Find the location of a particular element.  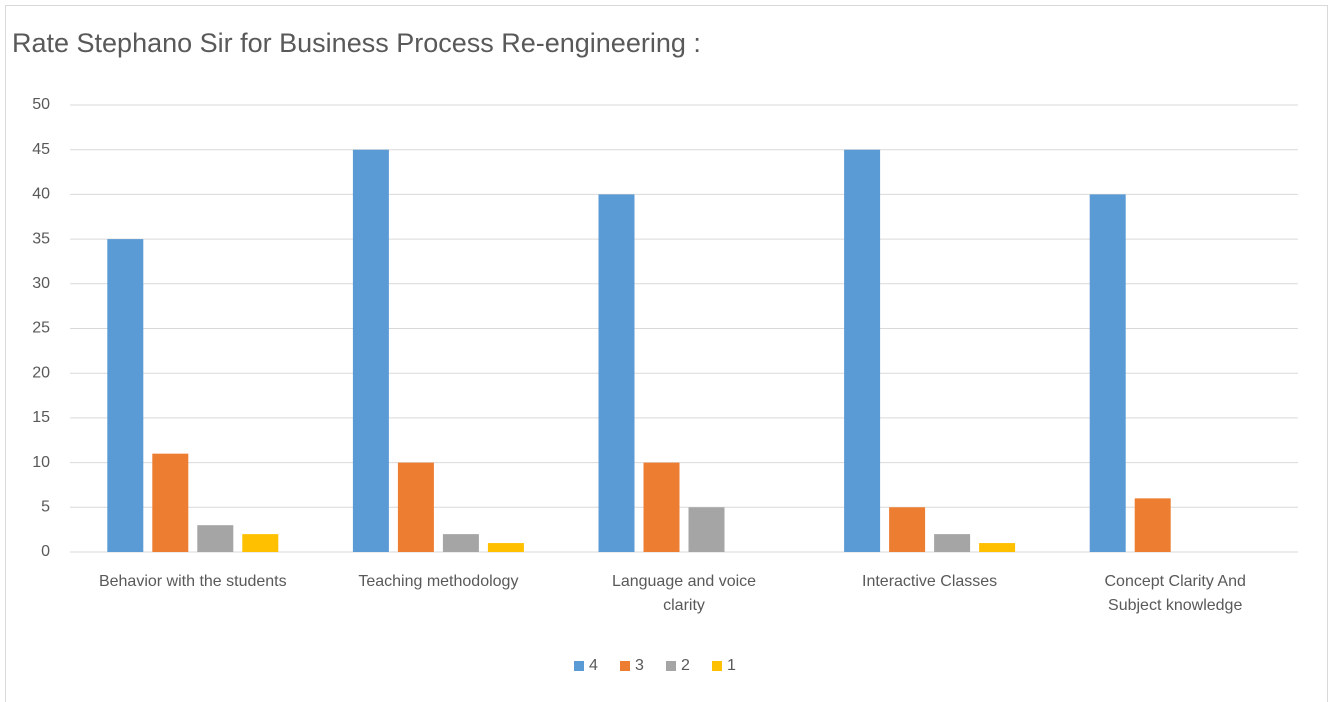

y-tick-label: 20 is located at coordinates (41, 372).